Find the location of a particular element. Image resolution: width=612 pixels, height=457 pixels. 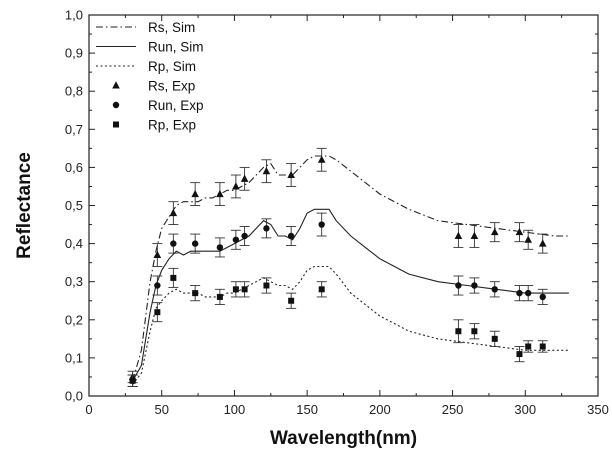

legend-marker-rp-exp is located at coordinates (116, 124).